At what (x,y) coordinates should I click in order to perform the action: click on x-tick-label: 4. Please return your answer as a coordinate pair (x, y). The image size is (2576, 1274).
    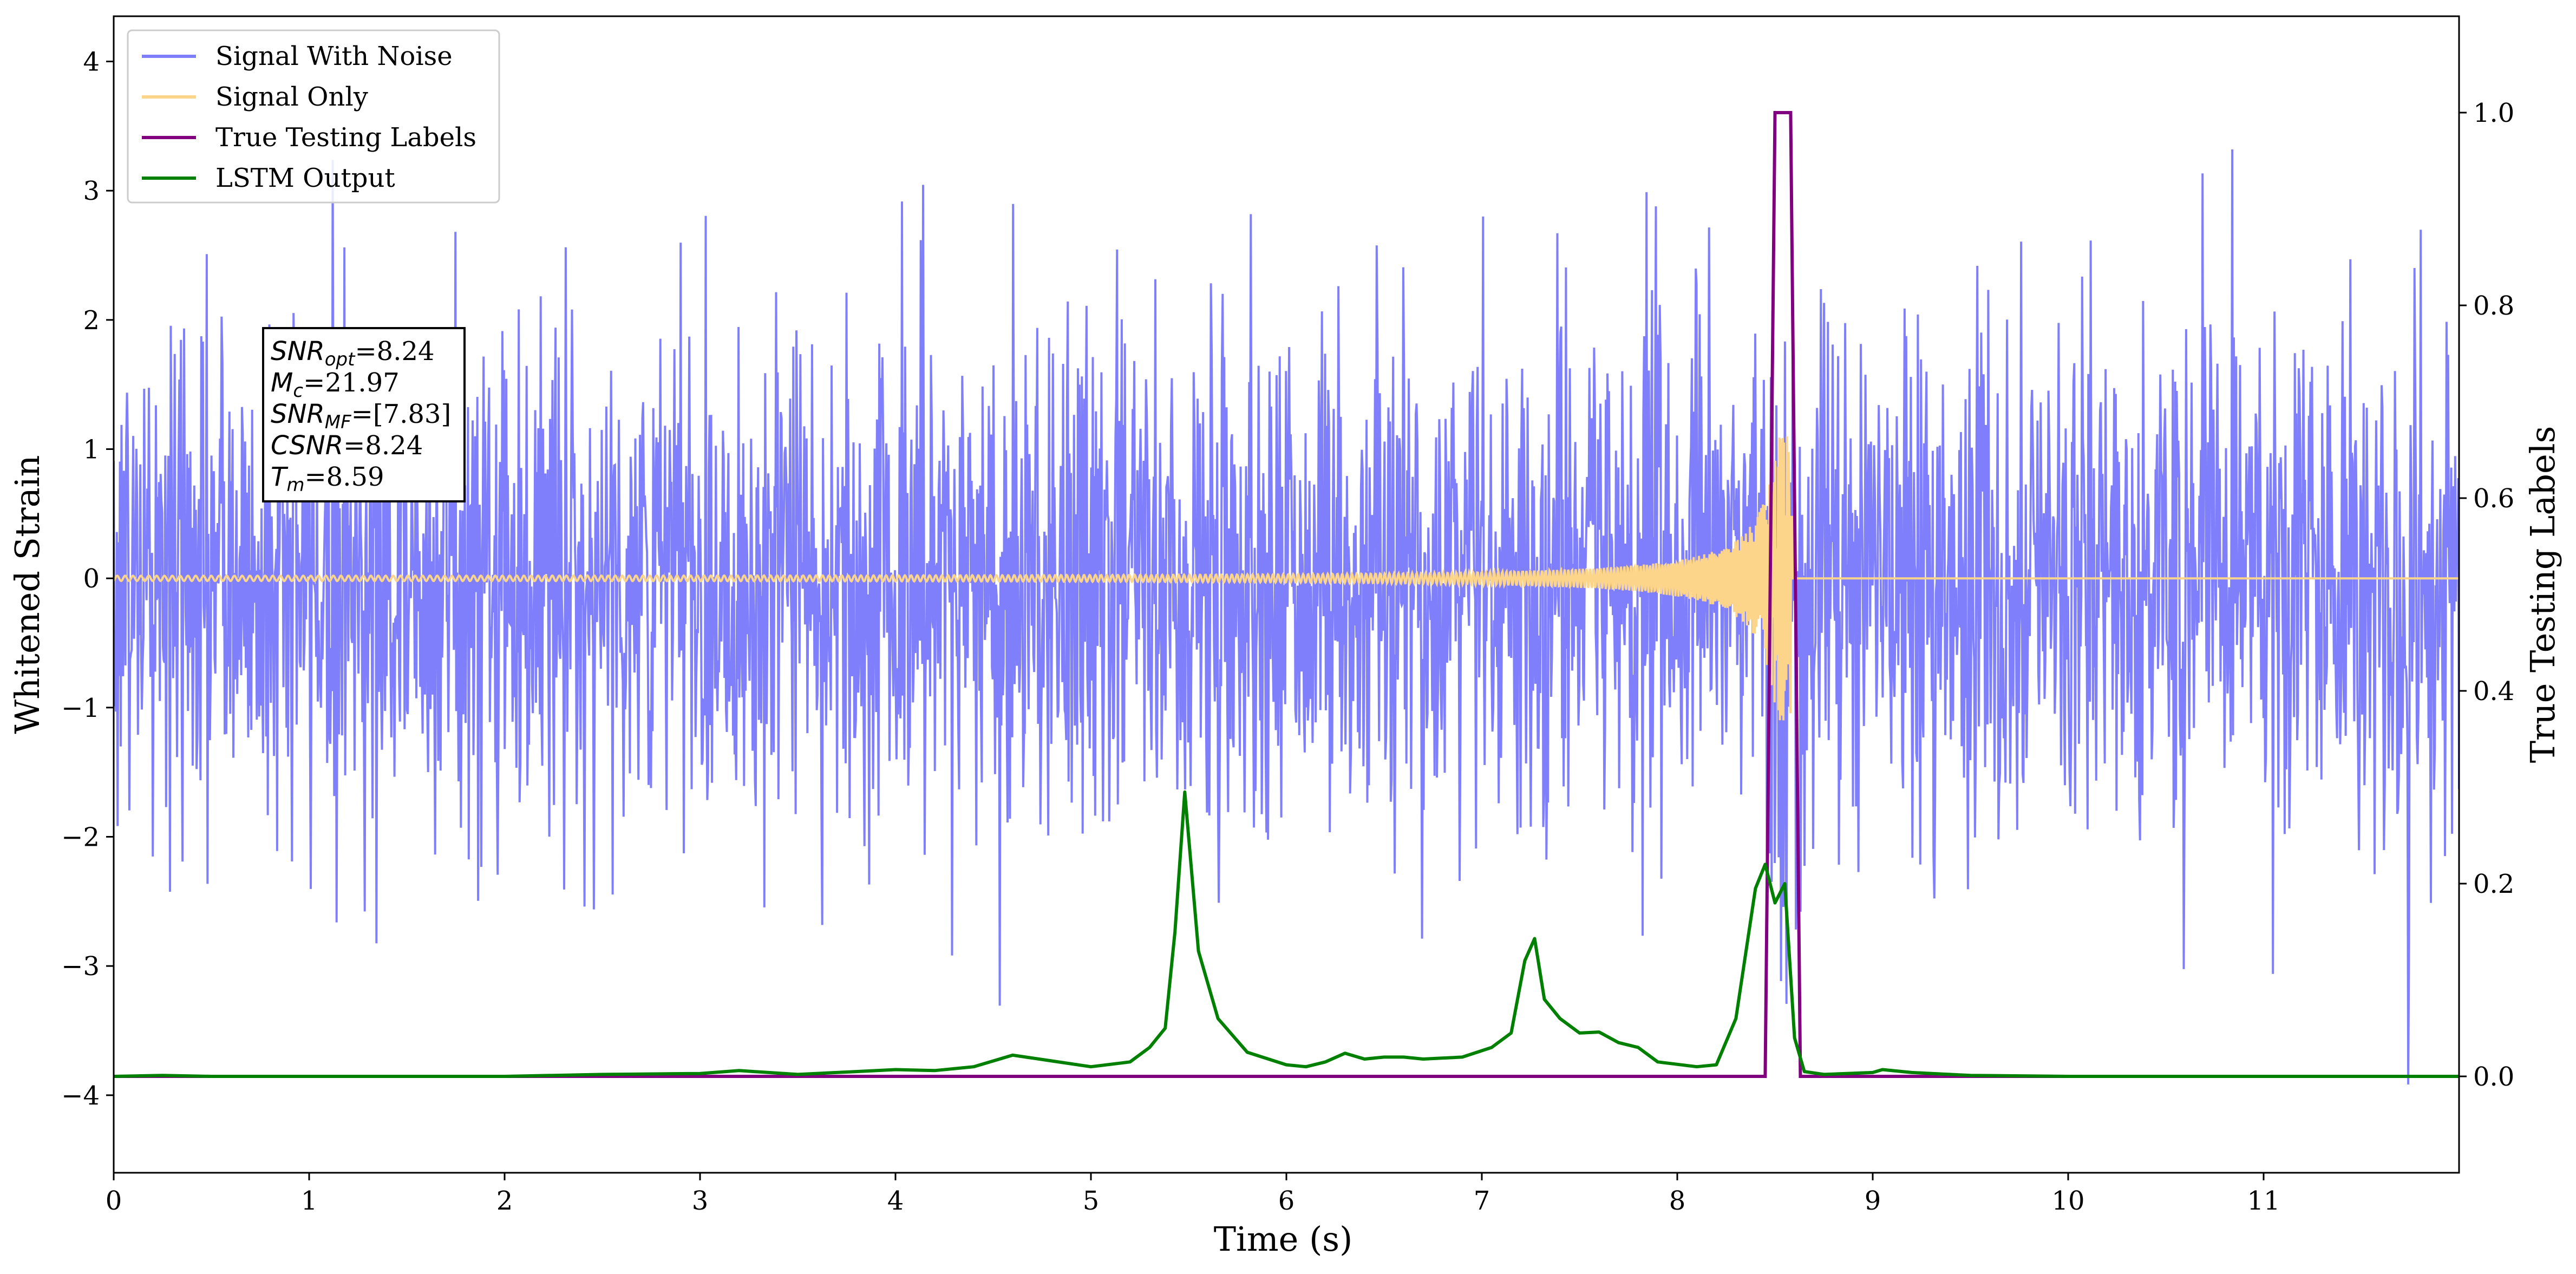
    Looking at the image, I should click on (895, 1201).